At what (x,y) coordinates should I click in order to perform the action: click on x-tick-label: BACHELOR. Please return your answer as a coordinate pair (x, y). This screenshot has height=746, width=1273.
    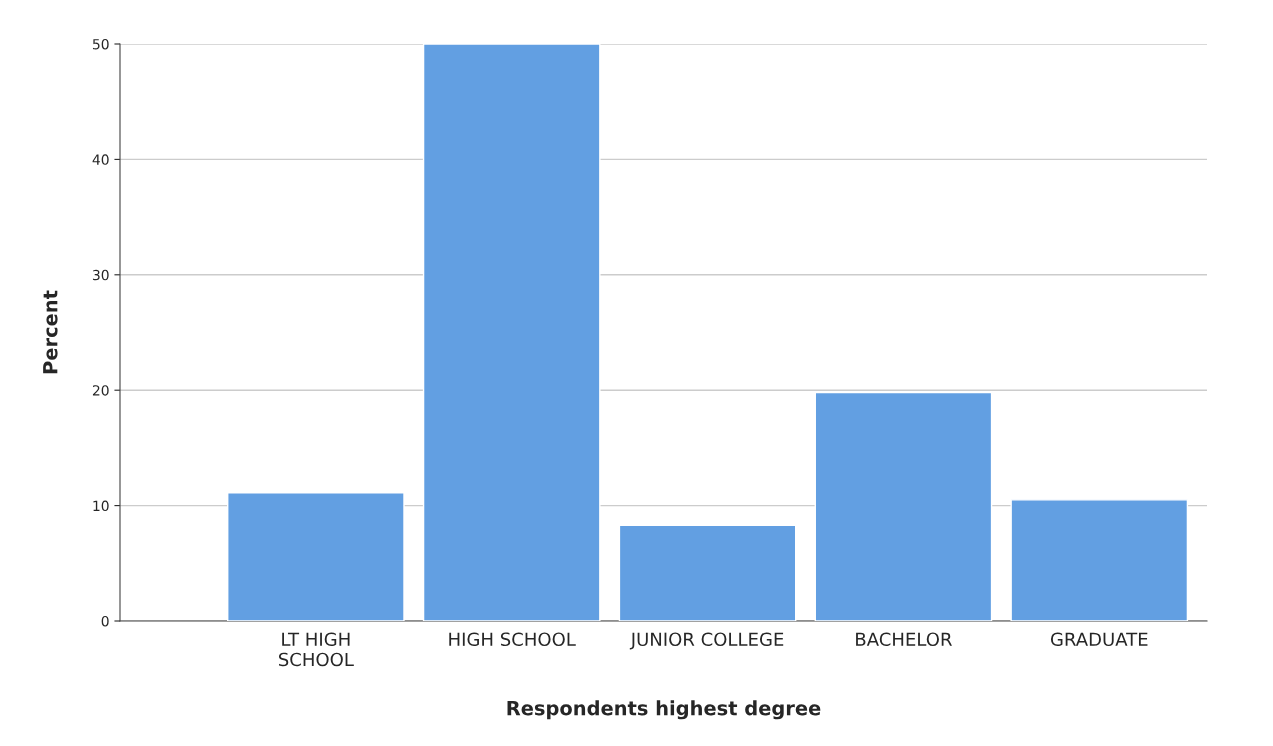
    Looking at the image, I should click on (904, 639).